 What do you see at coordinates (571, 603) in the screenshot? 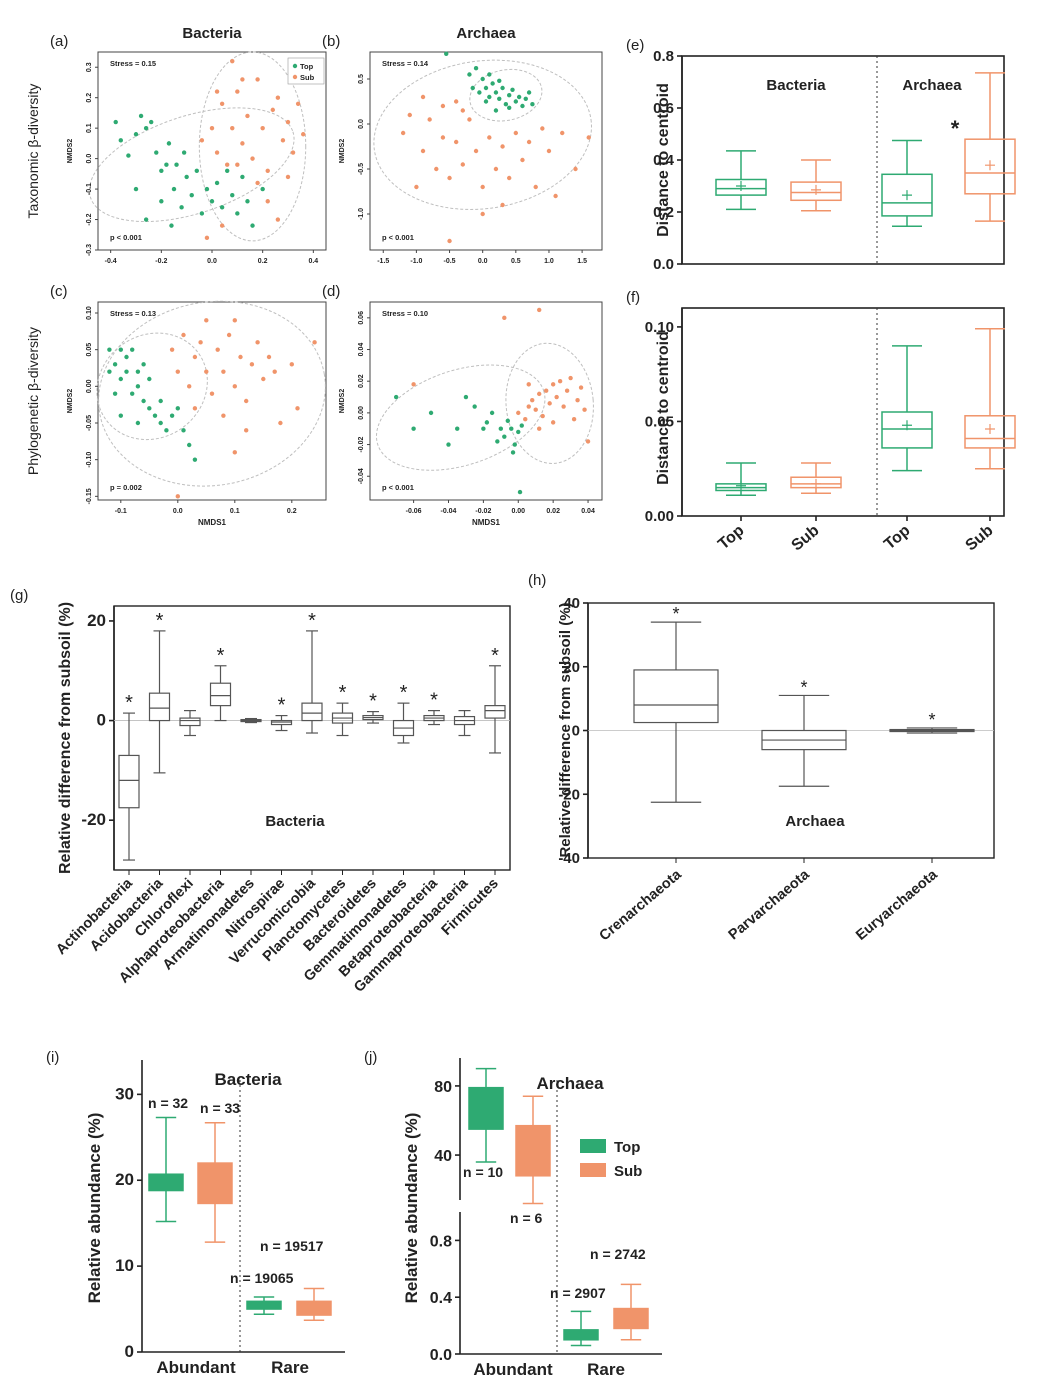
I see `y-tick-label: 40` at bounding box center [571, 603].